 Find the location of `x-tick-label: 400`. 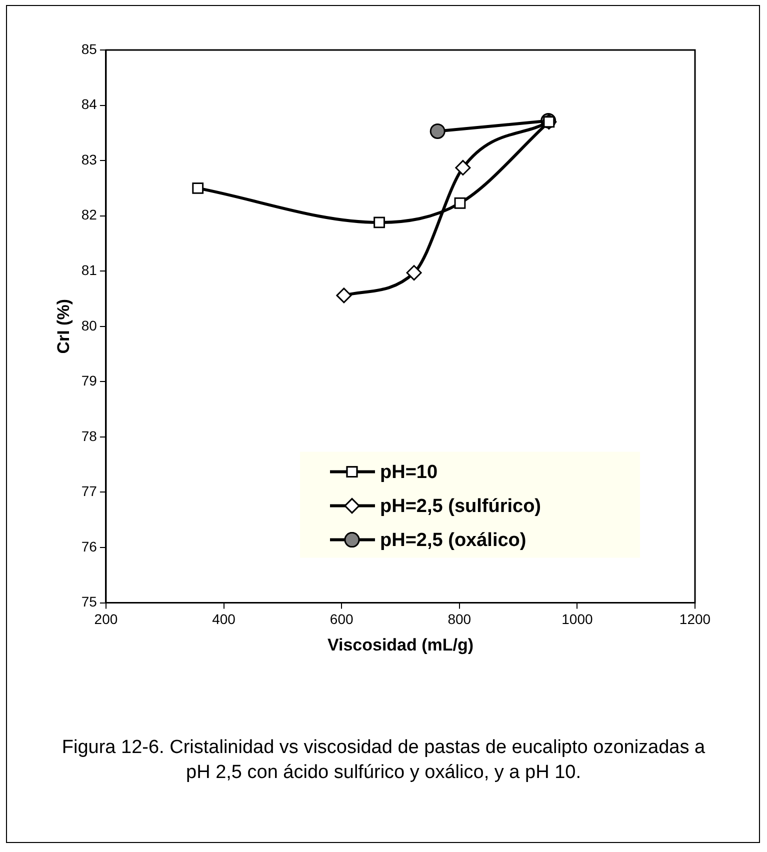

x-tick-label: 400 is located at coordinates (224, 619).